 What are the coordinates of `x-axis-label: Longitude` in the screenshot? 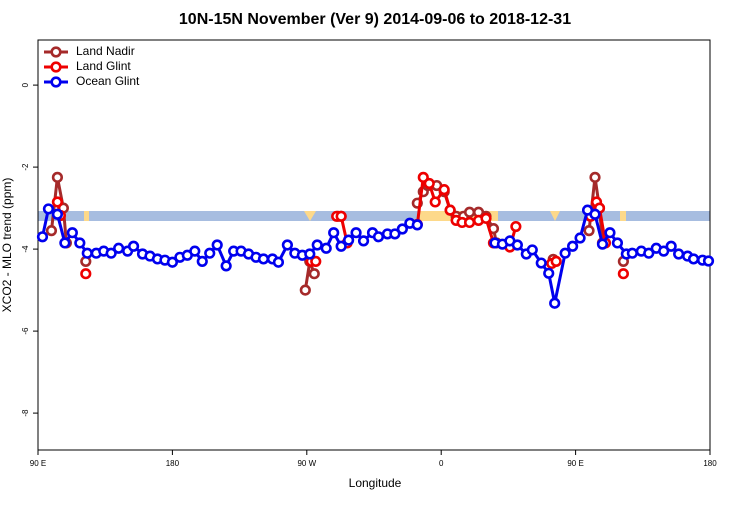 It's located at (375, 483).